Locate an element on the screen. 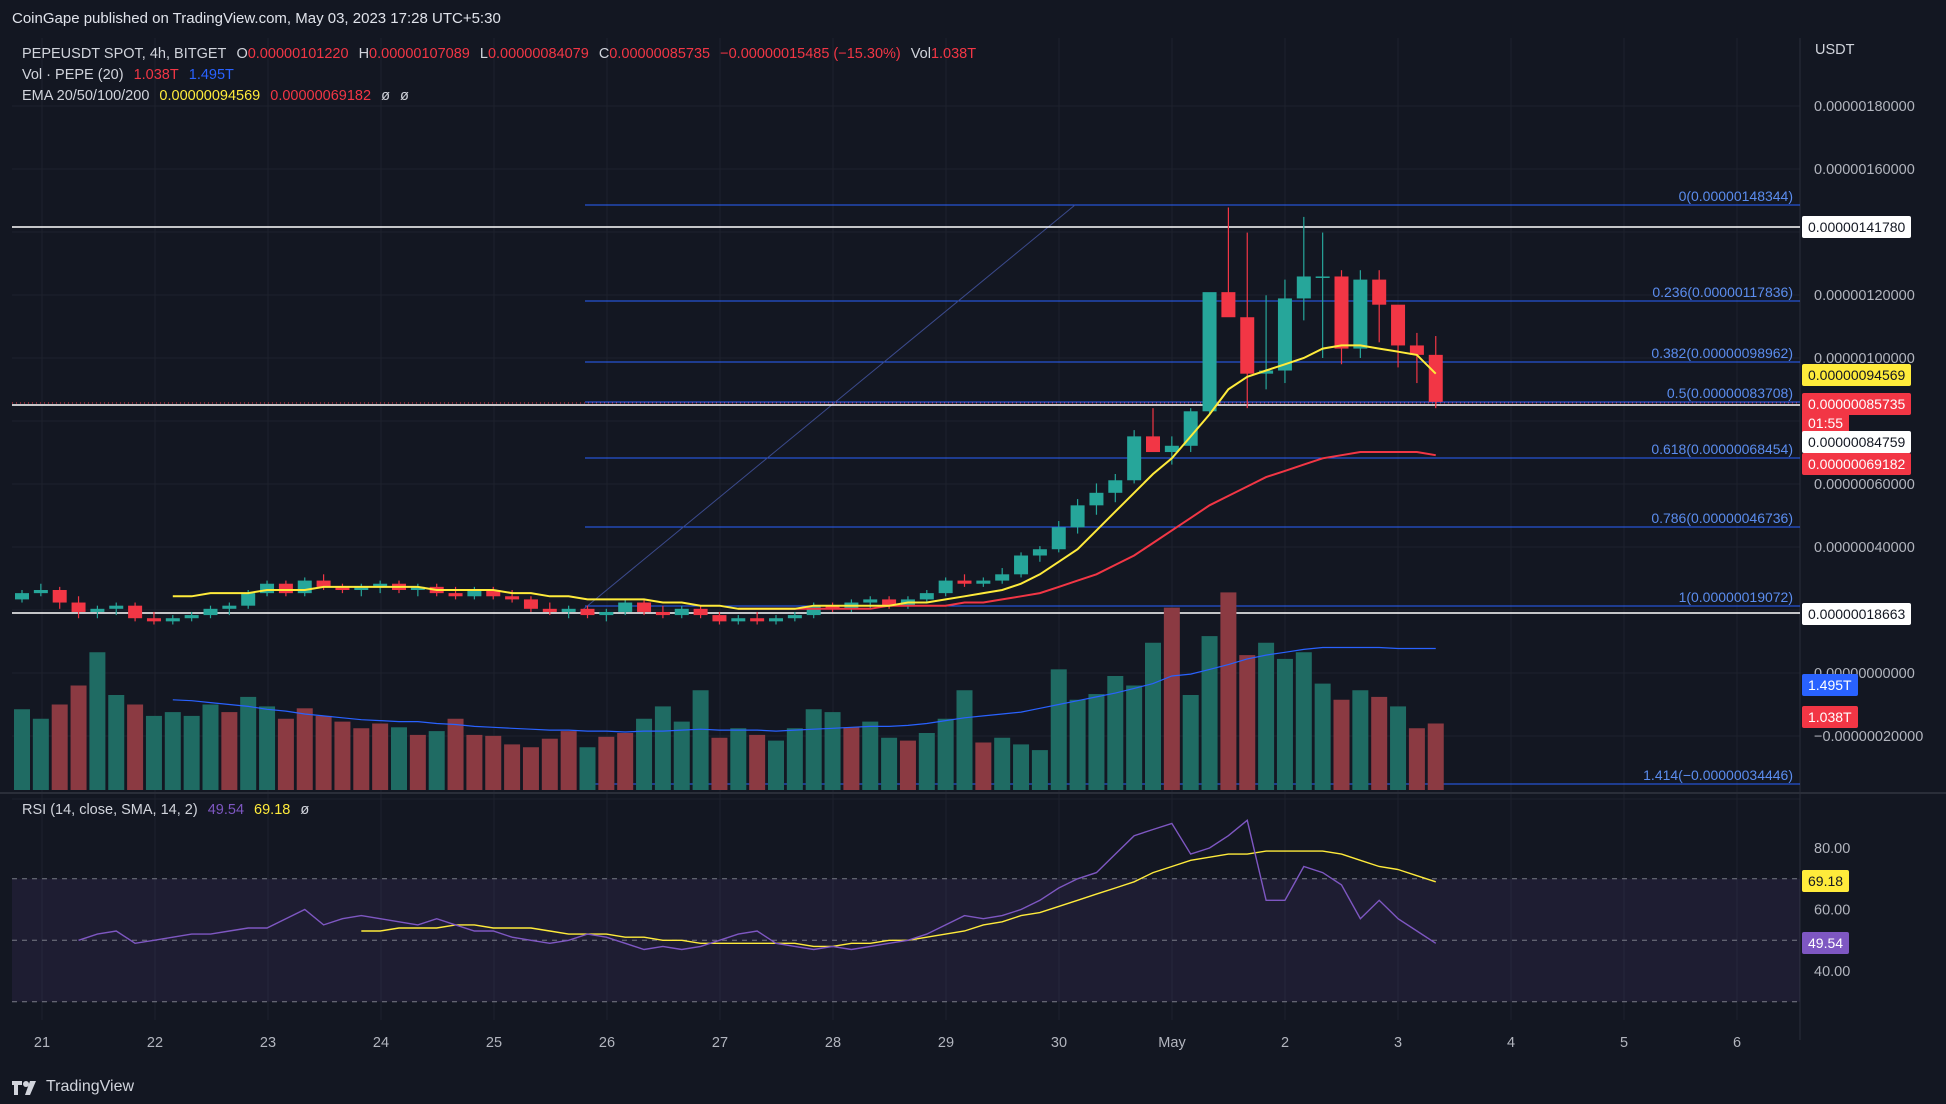  legend-ema100: ø is located at coordinates (385, 96).